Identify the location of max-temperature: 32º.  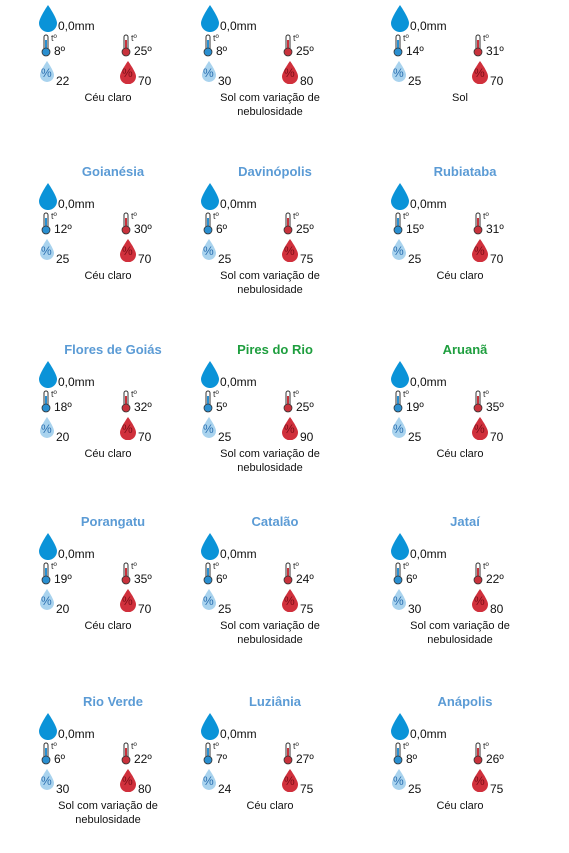
(143, 407).